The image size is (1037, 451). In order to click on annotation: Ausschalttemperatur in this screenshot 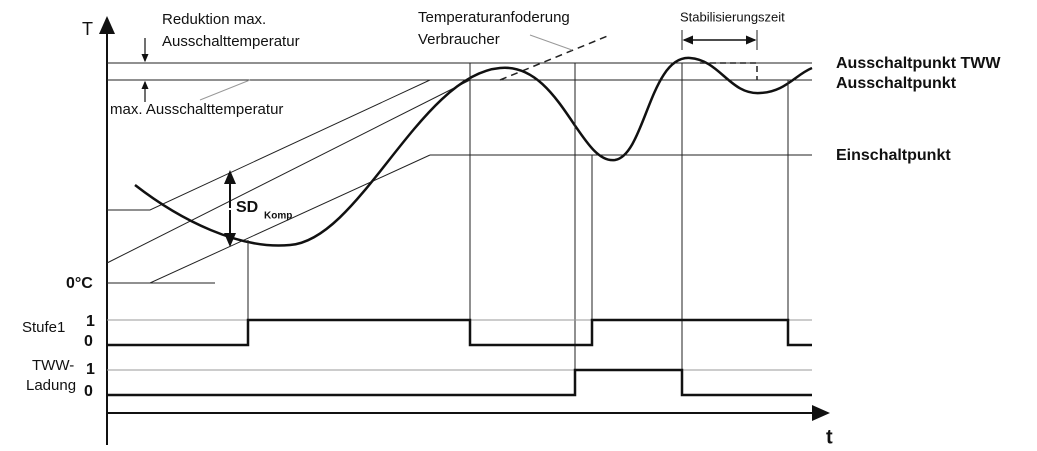, I will do `click(231, 41)`.